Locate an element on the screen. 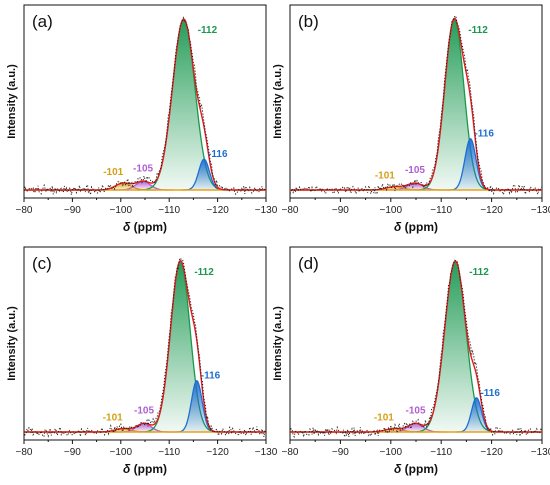 The height and width of the screenshot is (485, 550). panel-label: (c) is located at coordinates (42, 263).